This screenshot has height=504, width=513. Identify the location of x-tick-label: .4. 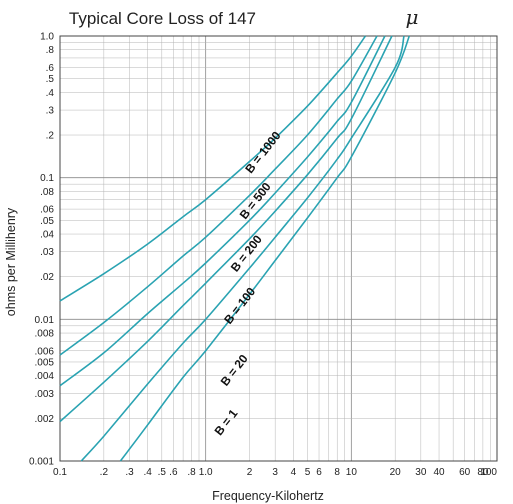
(148, 472).